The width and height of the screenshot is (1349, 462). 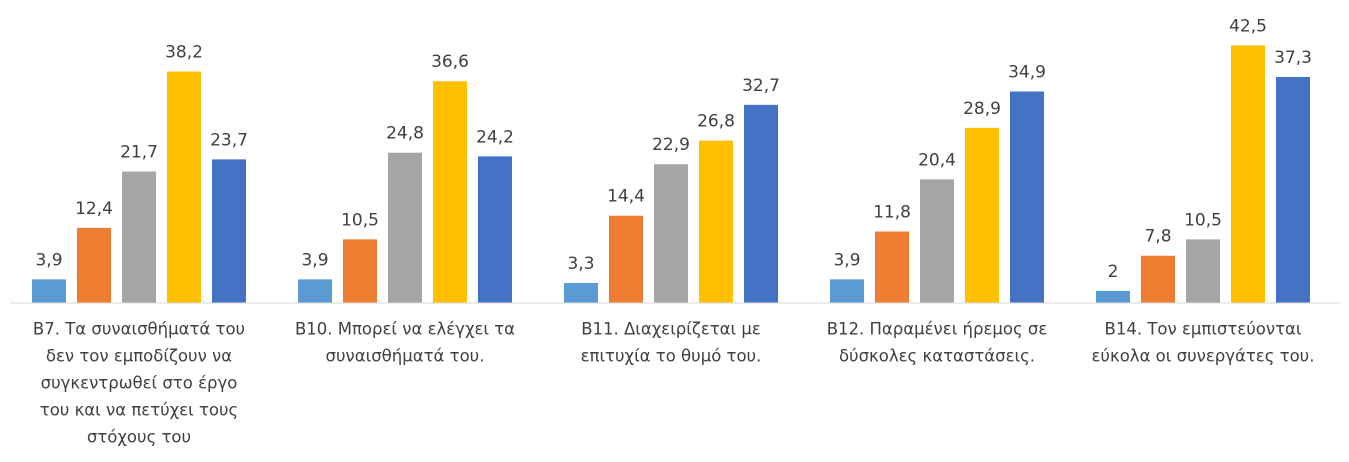 I want to click on x-tick-label: συγκεντρωθεί στο έργο, so click(x=139, y=383).